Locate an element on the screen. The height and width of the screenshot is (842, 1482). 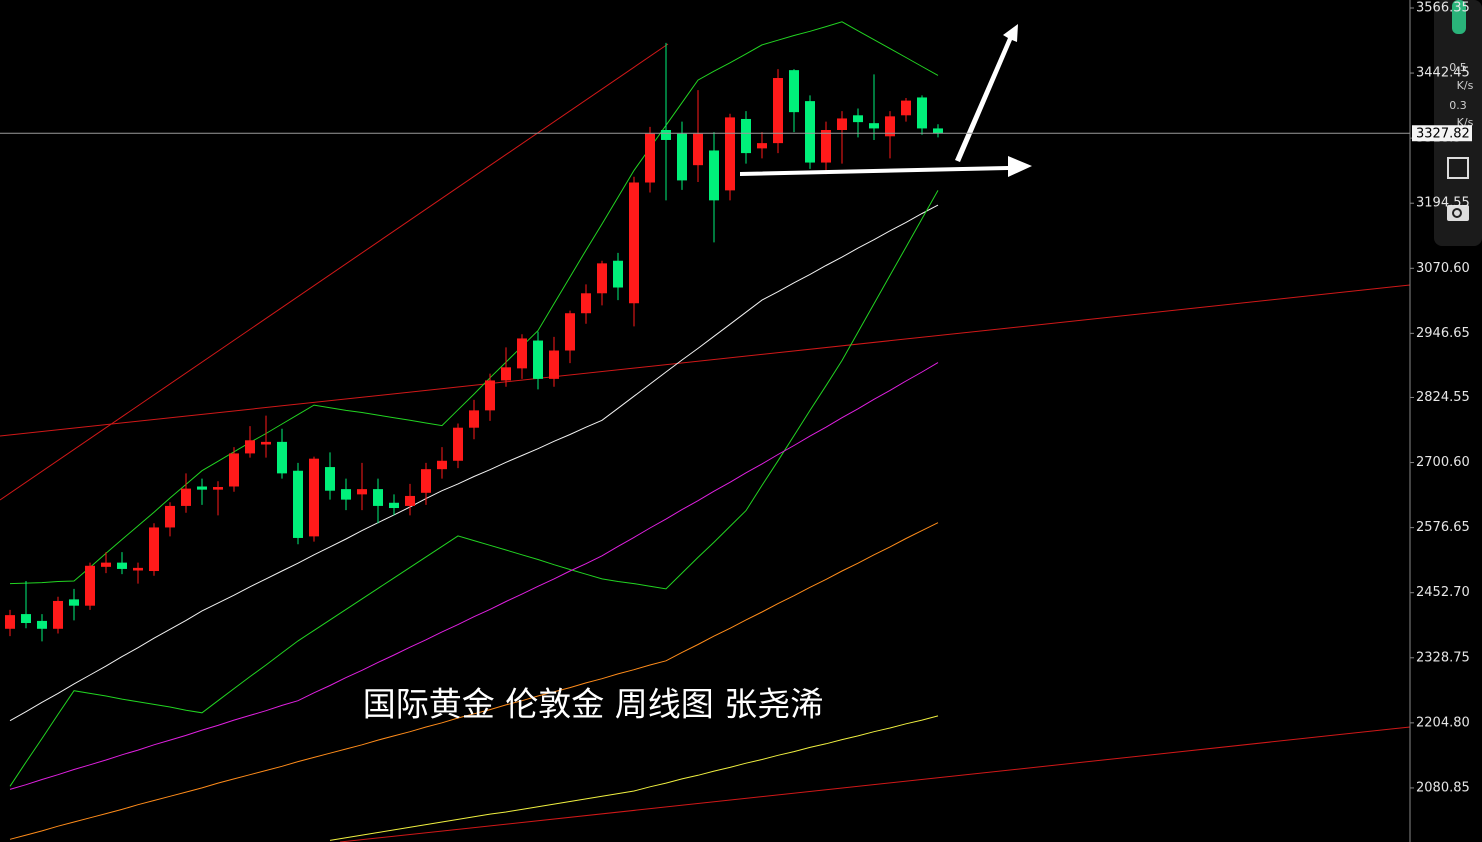
crop-button is located at coordinates (1458, 168).